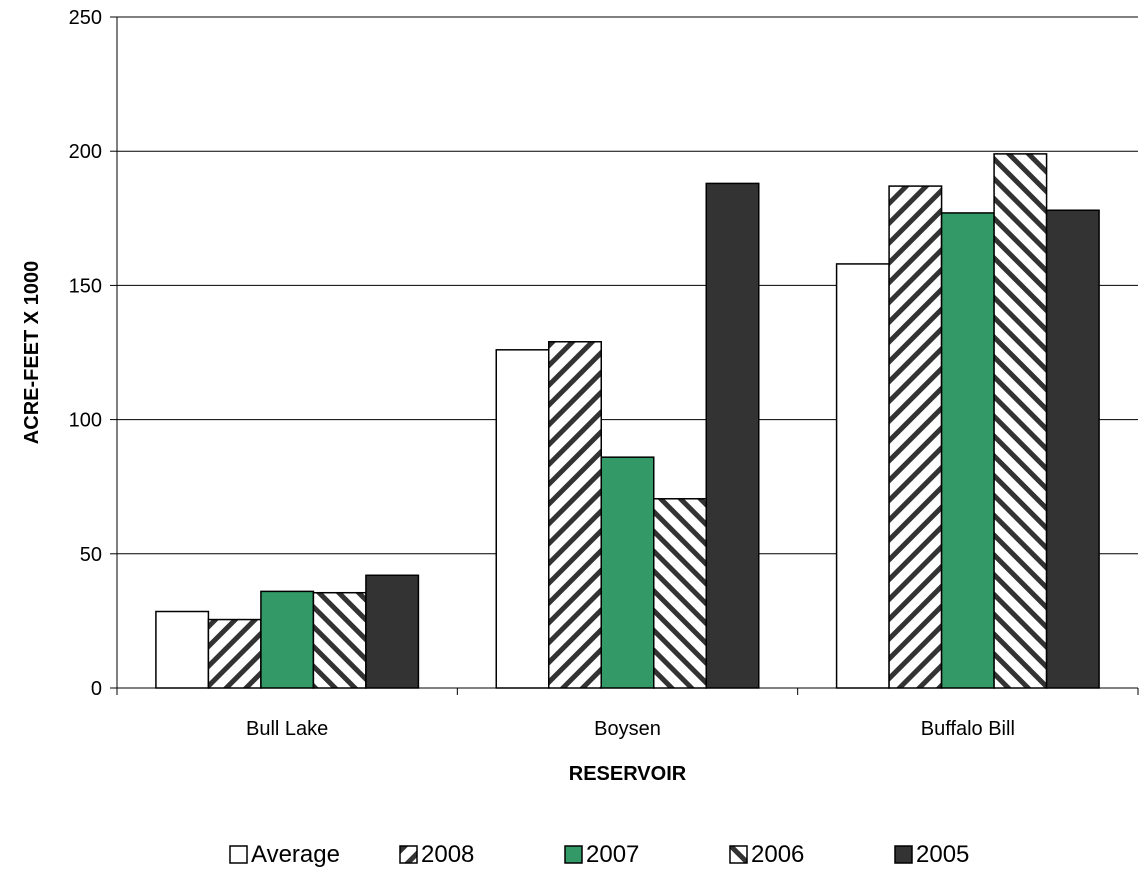 Image resolution: width=1140 pixels, height=878 pixels. What do you see at coordinates (234, 653) in the screenshot?
I see `bar-2008-bull-lake` at bounding box center [234, 653].